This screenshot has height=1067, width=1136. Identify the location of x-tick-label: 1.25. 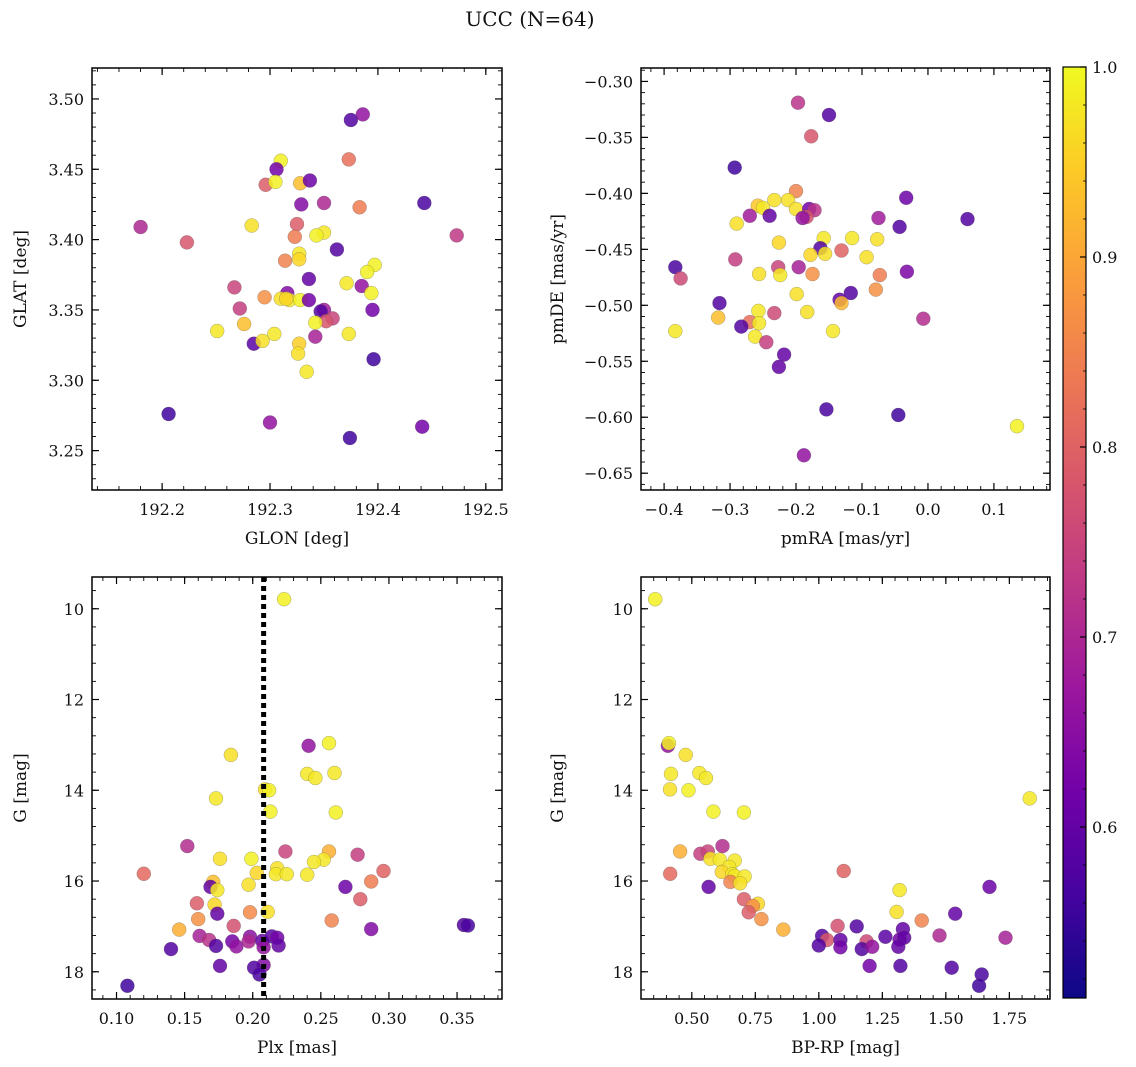
(883, 1018).